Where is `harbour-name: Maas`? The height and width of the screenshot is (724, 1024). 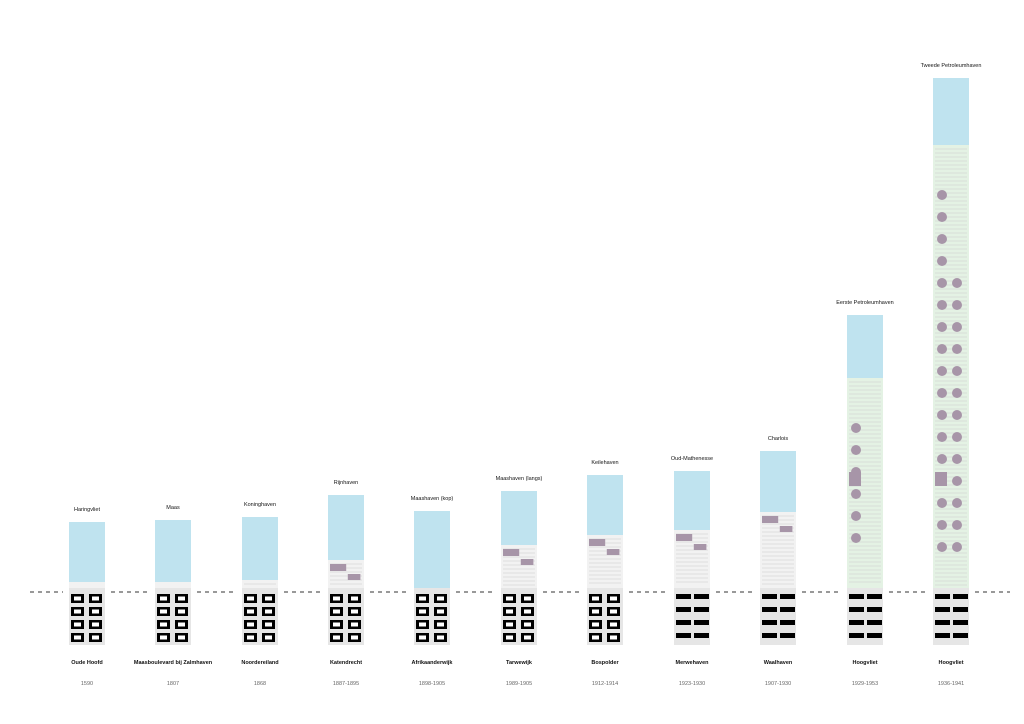
harbour-name: Maas is located at coordinates (173, 508).